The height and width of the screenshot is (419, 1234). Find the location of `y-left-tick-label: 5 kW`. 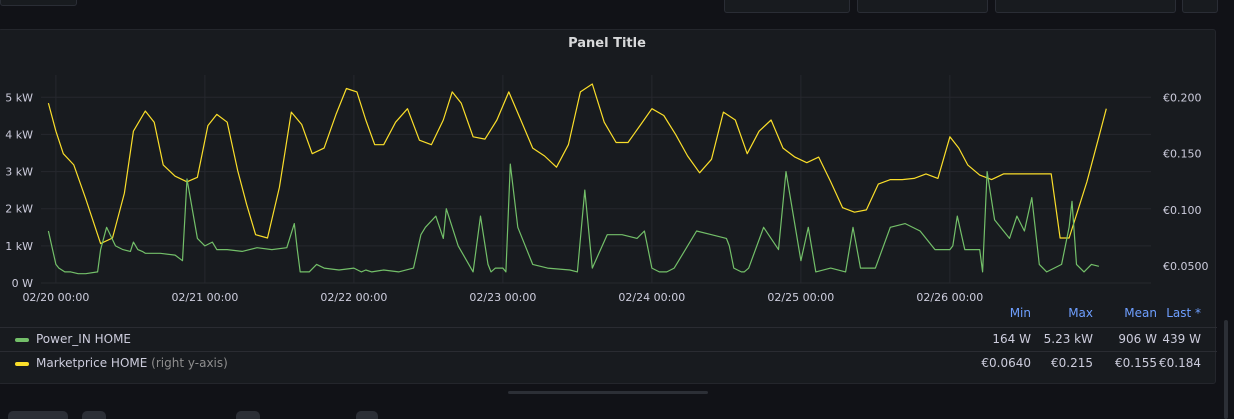

y-left-tick-label: 5 kW is located at coordinates (19, 97).